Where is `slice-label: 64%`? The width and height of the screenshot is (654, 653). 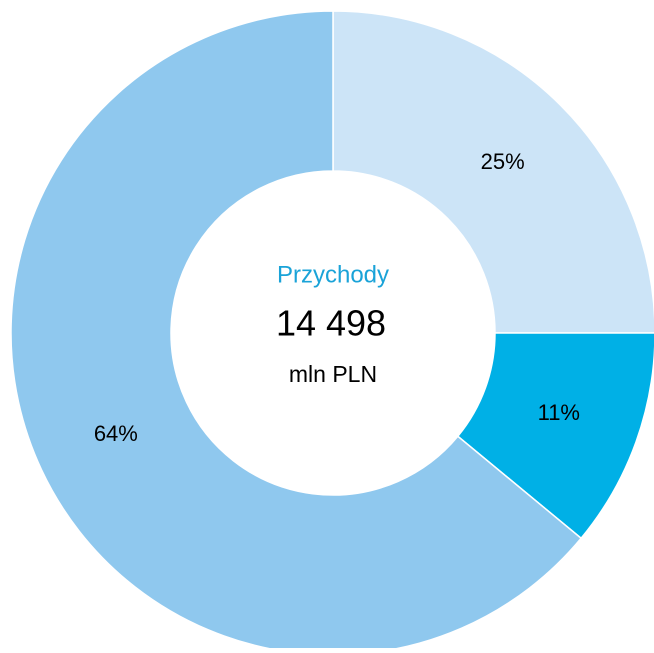
slice-label: 64% is located at coordinates (116, 433).